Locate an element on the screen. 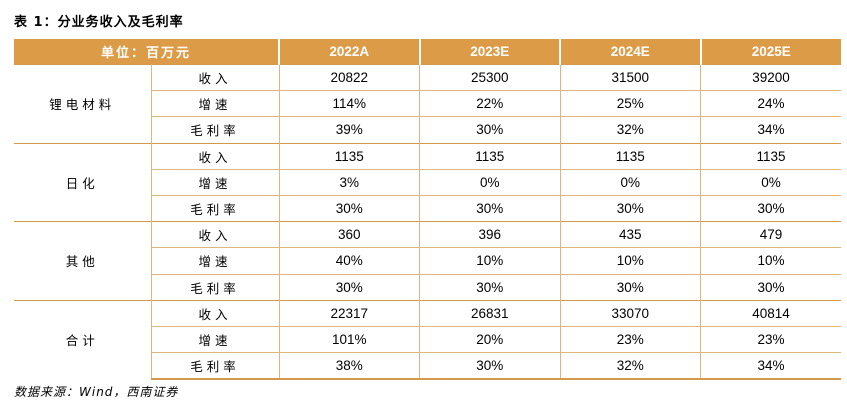 The width and height of the screenshot is (847, 404). value-cell: 38% is located at coordinates (350, 366).